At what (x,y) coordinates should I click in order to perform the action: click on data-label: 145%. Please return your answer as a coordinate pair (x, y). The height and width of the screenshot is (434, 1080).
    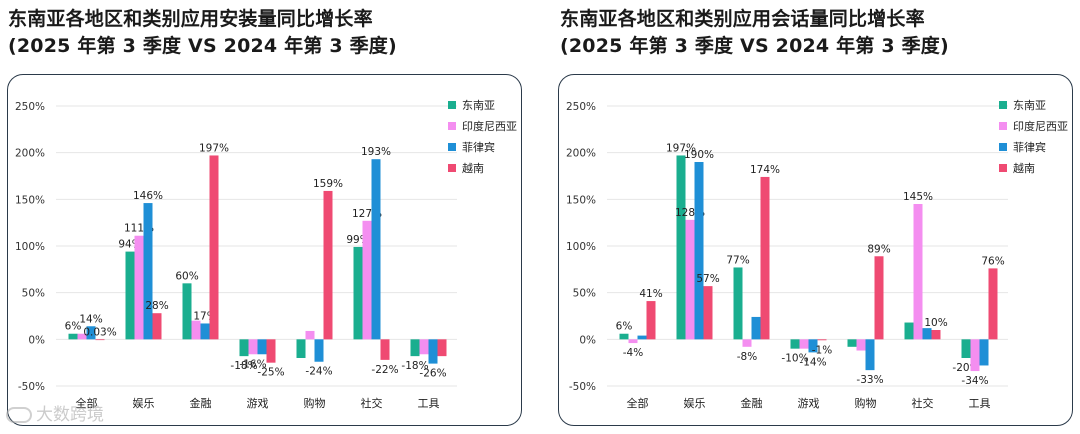
    Looking at the image, I should click on (918, 197).